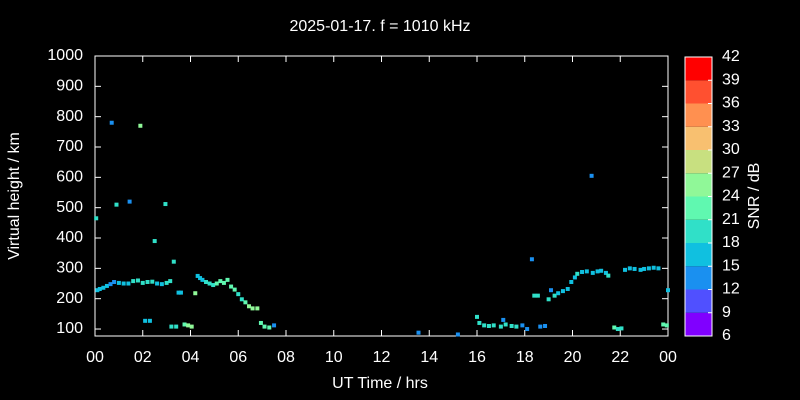 This screenshot has width=800, height=400. I want to click on x-tick-label: 14, so click(429, 357).